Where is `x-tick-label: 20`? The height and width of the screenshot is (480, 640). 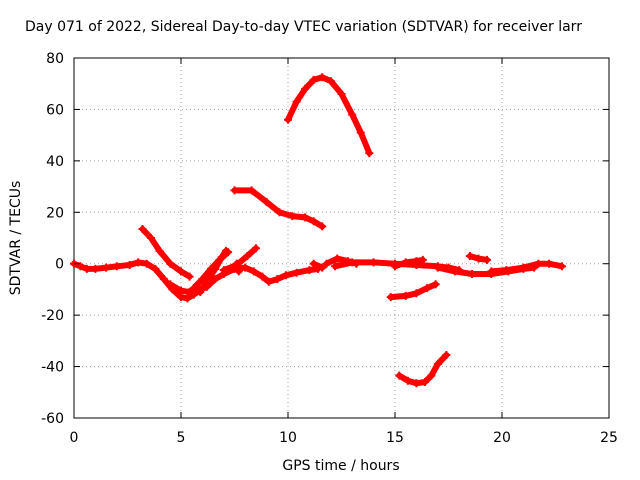
x-tick-label: 20 is located at coordinates (502, 438).